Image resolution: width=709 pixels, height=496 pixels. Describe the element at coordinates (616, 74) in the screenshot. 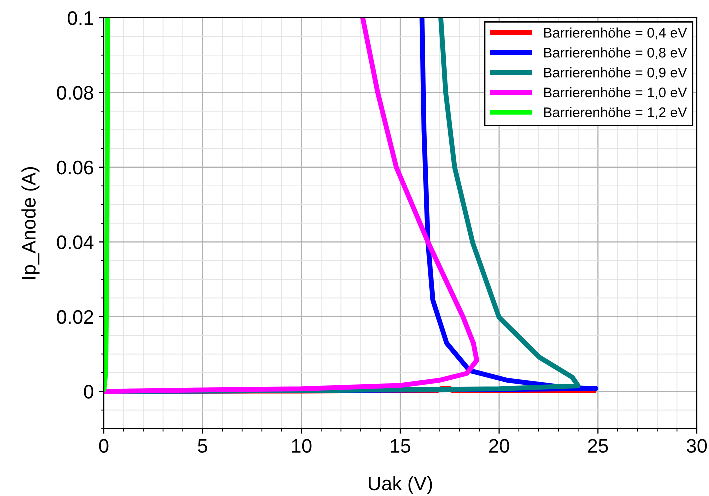

I see `legend-label: Barrierenhöhe = 0,9 eV` at that location.